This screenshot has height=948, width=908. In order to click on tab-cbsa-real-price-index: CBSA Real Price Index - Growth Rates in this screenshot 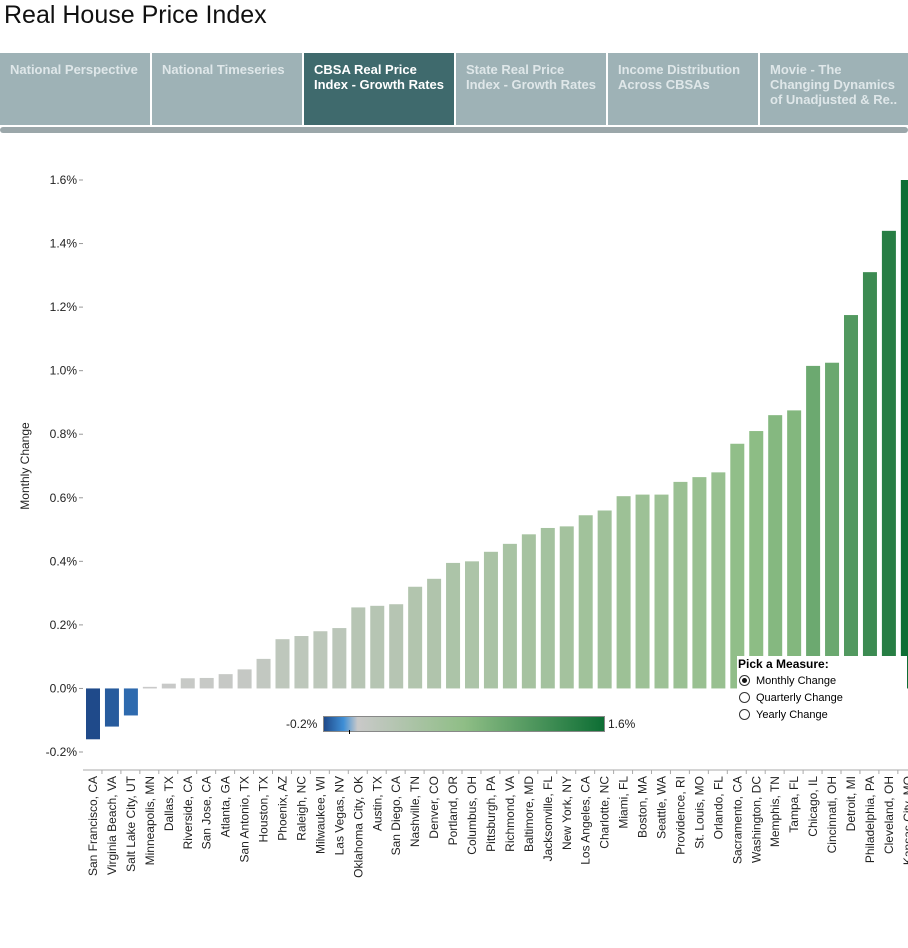, I will do `click(379, 89)`.